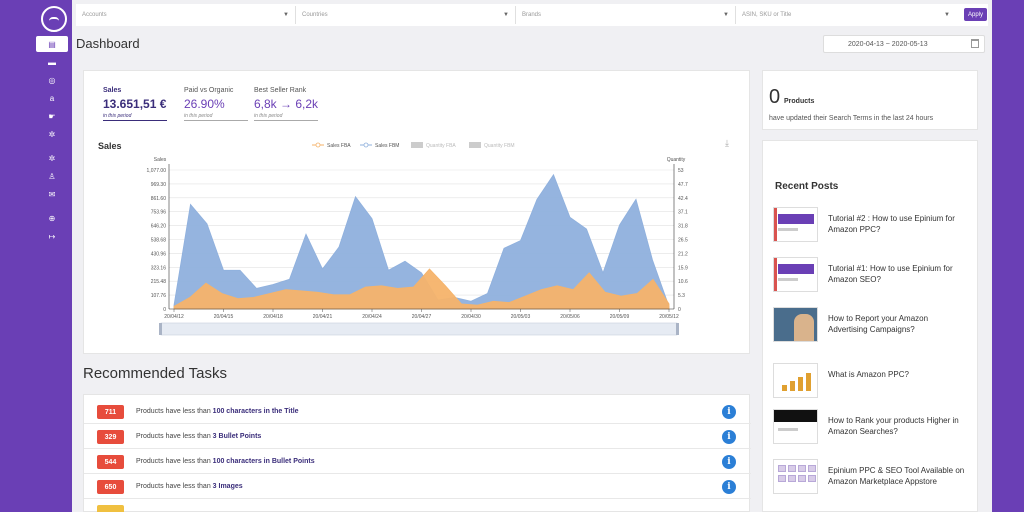 The width and height of the screenshot is (1024, 512). Describe the element at coordinates (681, 171) in the screenshot. I see `y-right-tick-label: 53` at that location.